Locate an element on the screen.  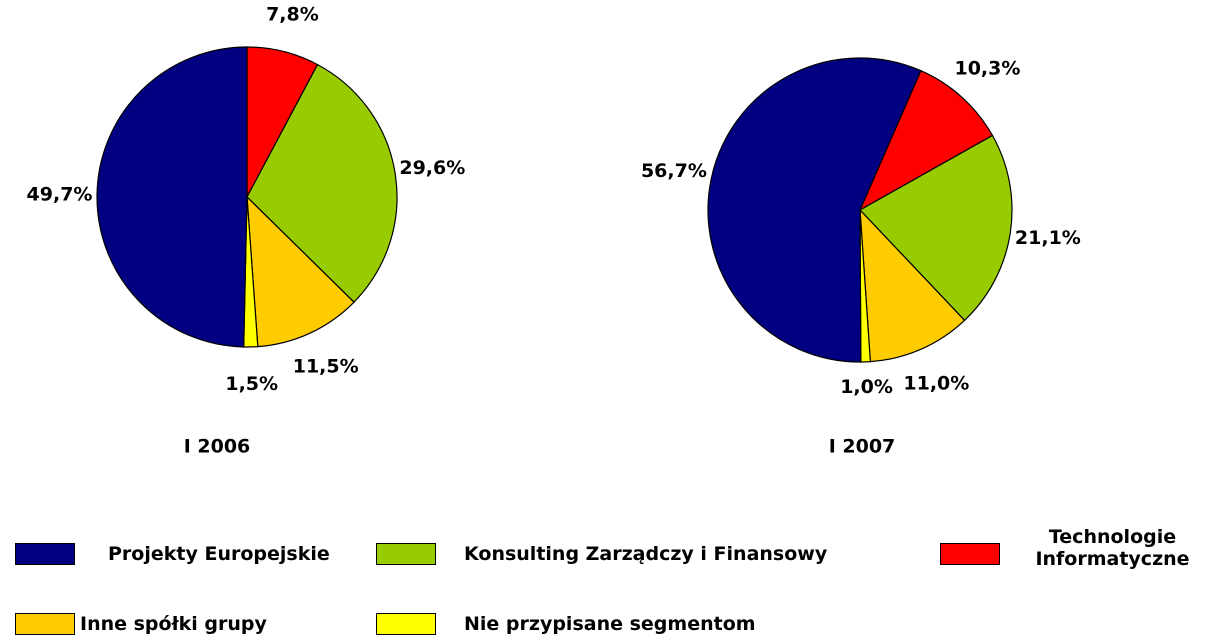
data-label: 11,0% is located at coordinates (936, 383).